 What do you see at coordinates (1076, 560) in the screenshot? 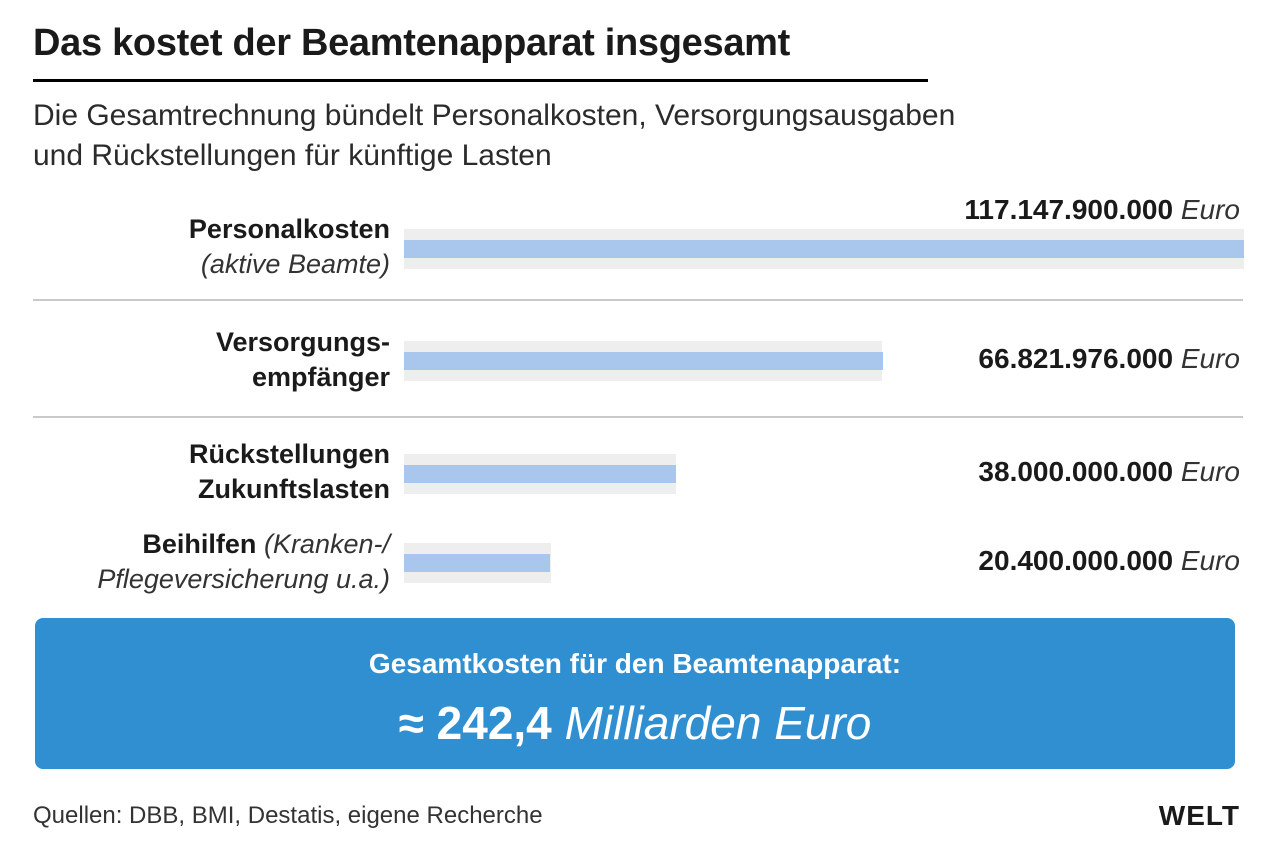
I see `value-number: 20.400.000.000` at bounding box center [1076, 560].